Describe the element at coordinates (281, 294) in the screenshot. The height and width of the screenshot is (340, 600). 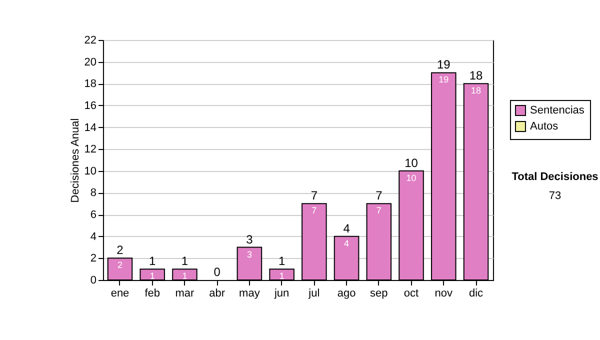
I see `x-tick-label: jun` at that location.